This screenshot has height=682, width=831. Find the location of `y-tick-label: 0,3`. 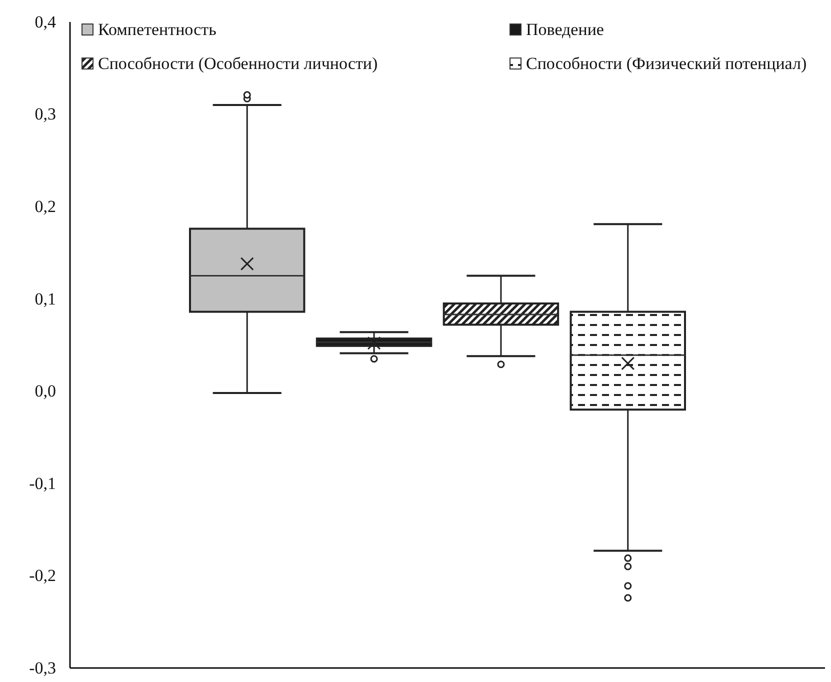

y-tick-label: 0,3 is located at coordinates (45, 114).